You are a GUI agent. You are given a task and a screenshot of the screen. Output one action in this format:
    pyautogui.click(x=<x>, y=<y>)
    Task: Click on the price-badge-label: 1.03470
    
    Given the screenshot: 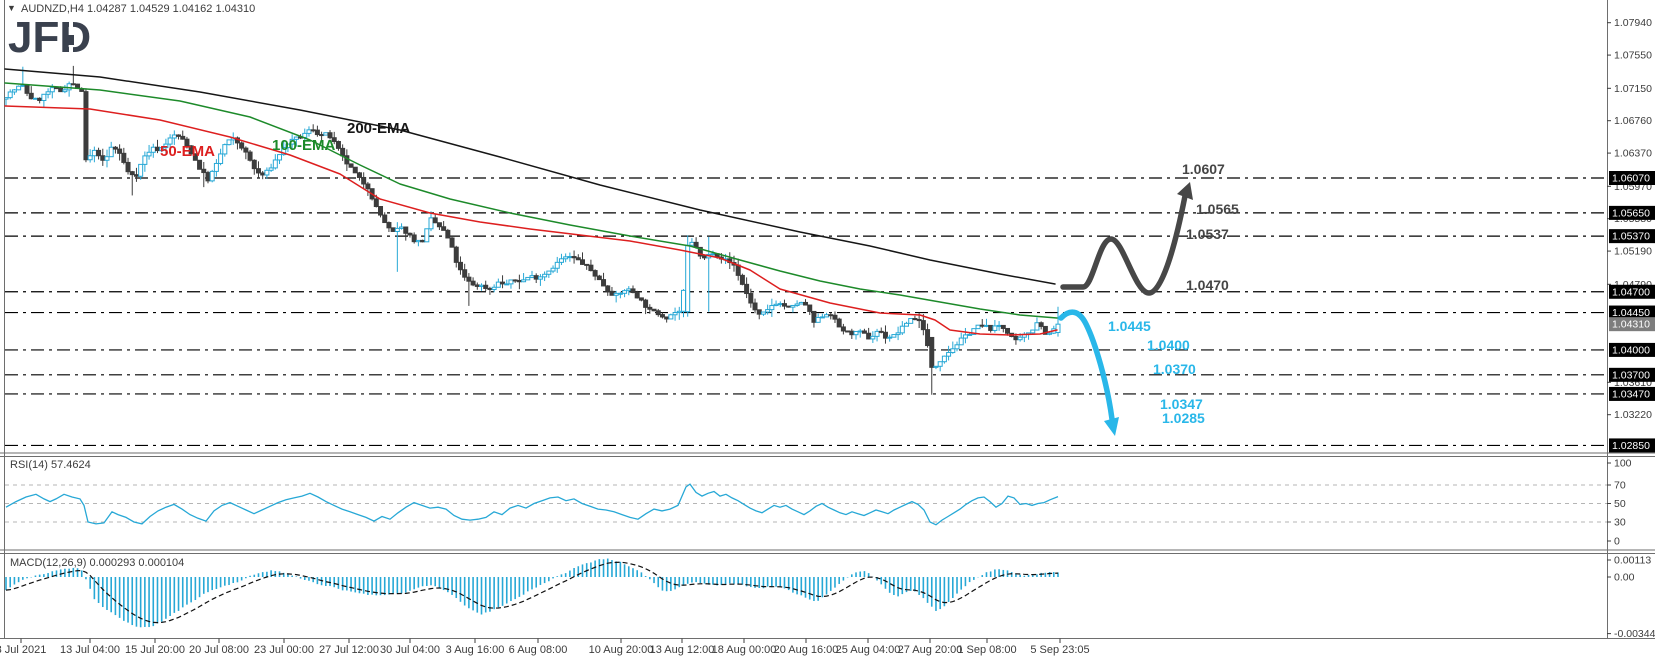 What is the action you would take?
    pyautogui.click(x=1631, y=394)
    